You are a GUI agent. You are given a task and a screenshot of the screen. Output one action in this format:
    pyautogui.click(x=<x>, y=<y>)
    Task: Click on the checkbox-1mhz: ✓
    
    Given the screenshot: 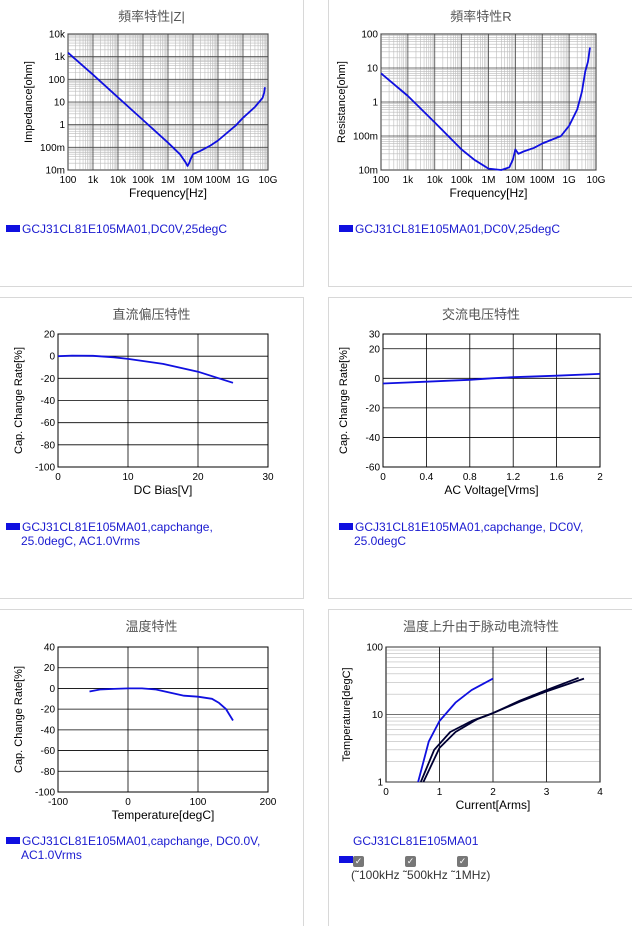 What is the action you would take?
    pyautogui.click(x=462, y=861)
    